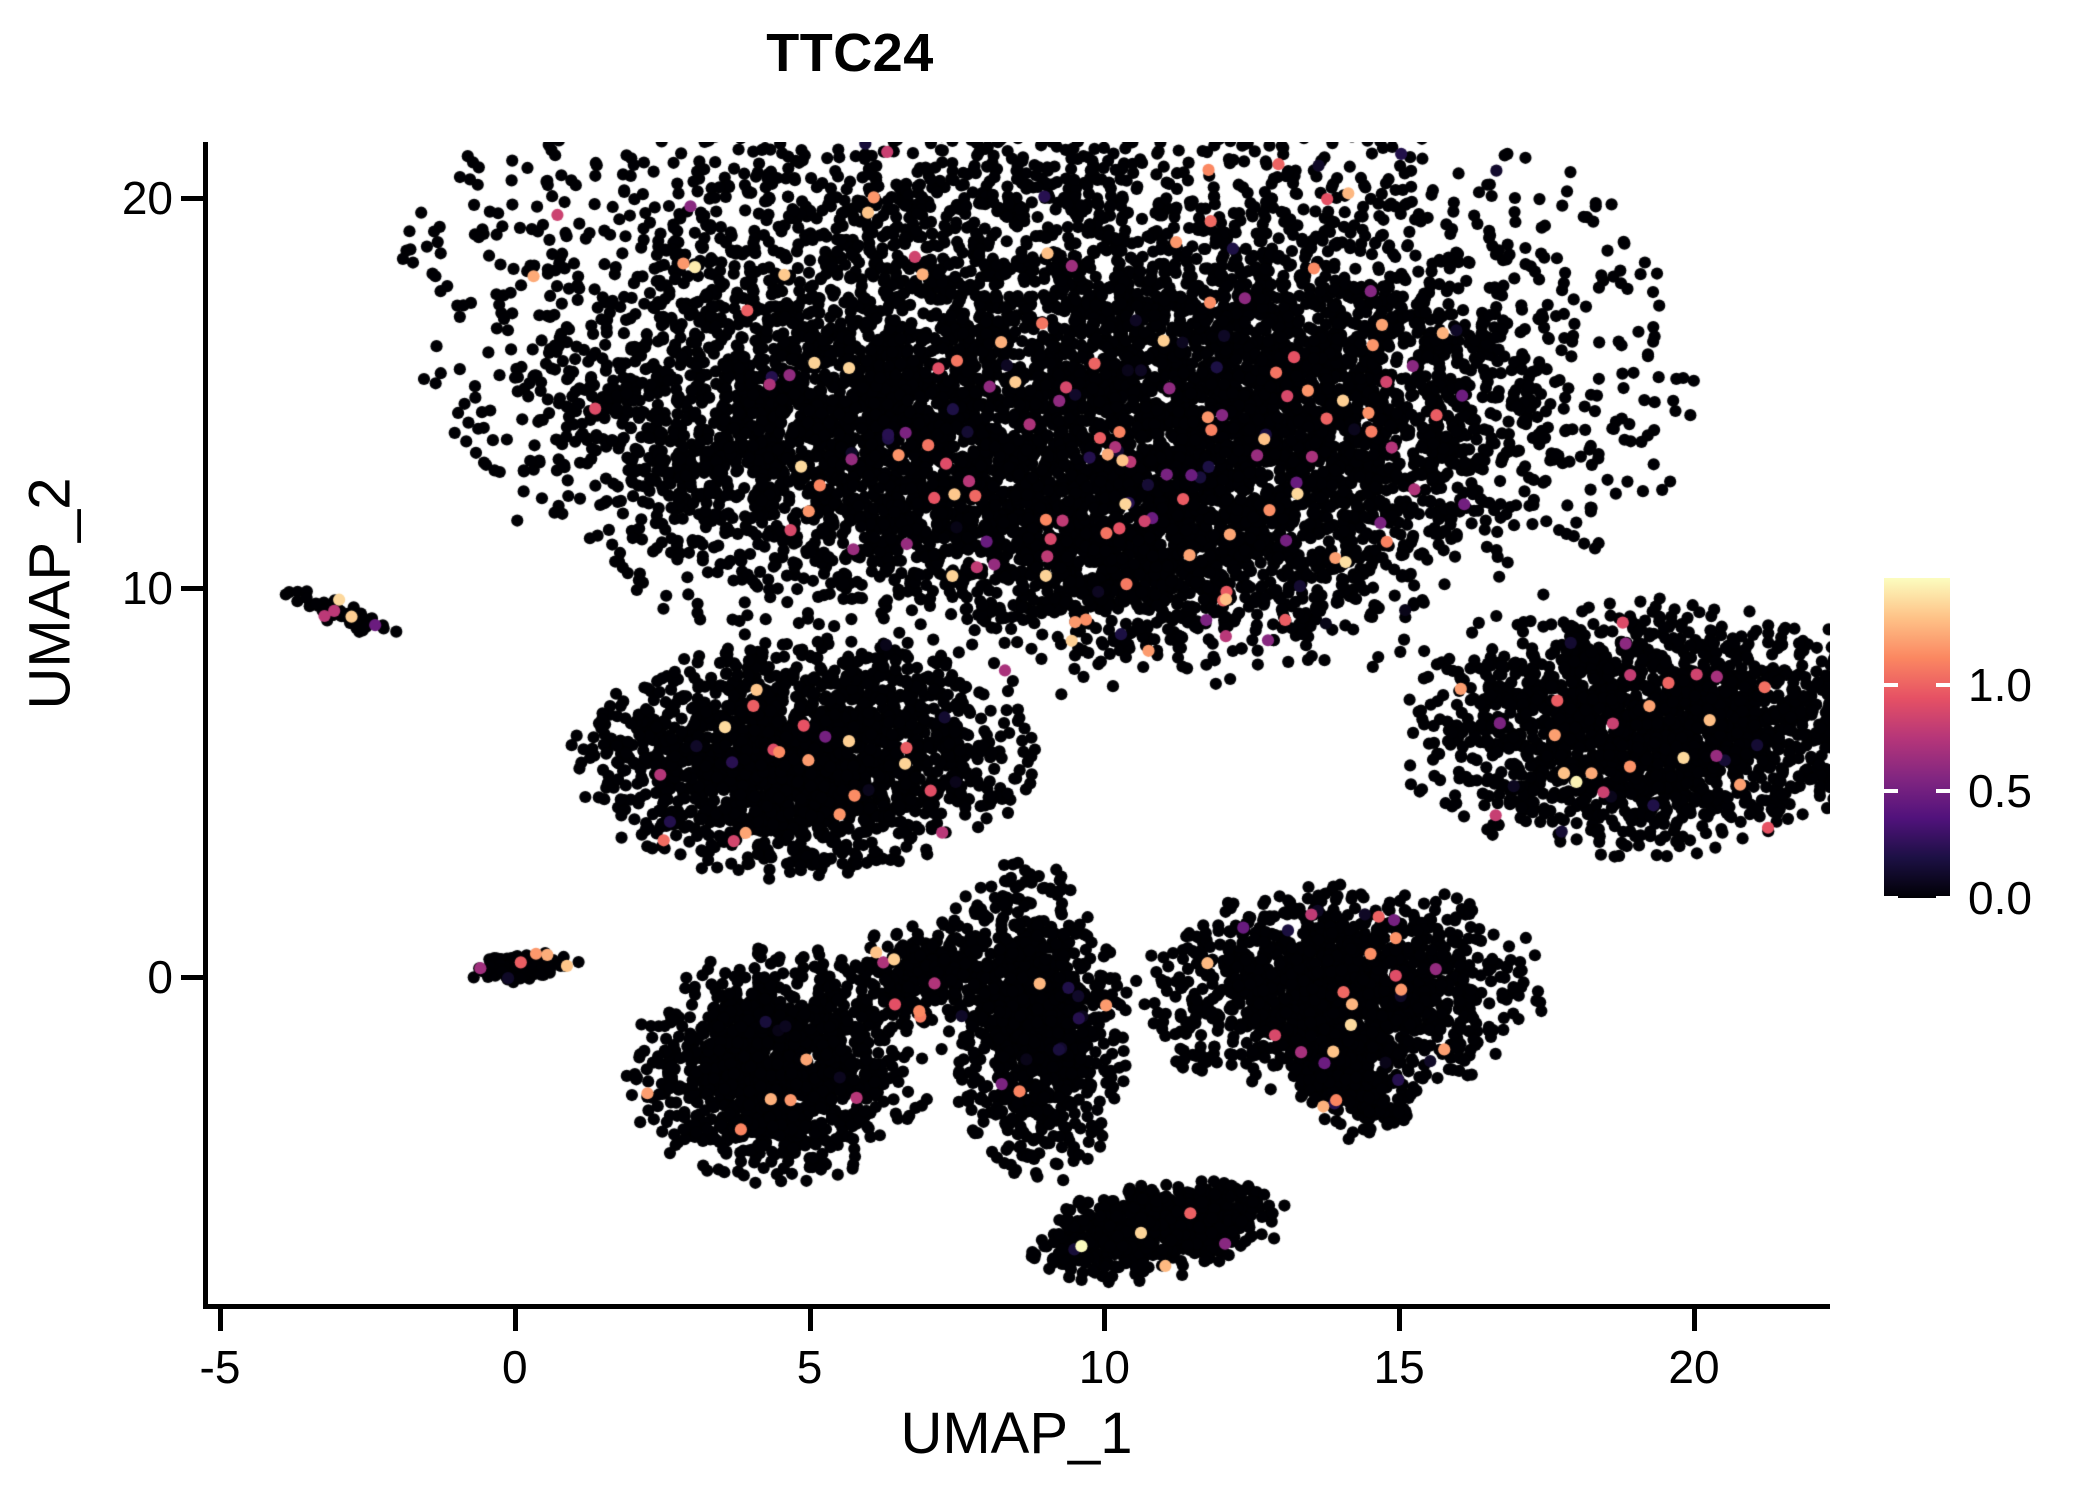 The height and width of the screenshot is (1500, 2100). What do you see at coordinates (205, 725) in the screenshot?
I see `y-axis-line` at bounding box center [205, 725].